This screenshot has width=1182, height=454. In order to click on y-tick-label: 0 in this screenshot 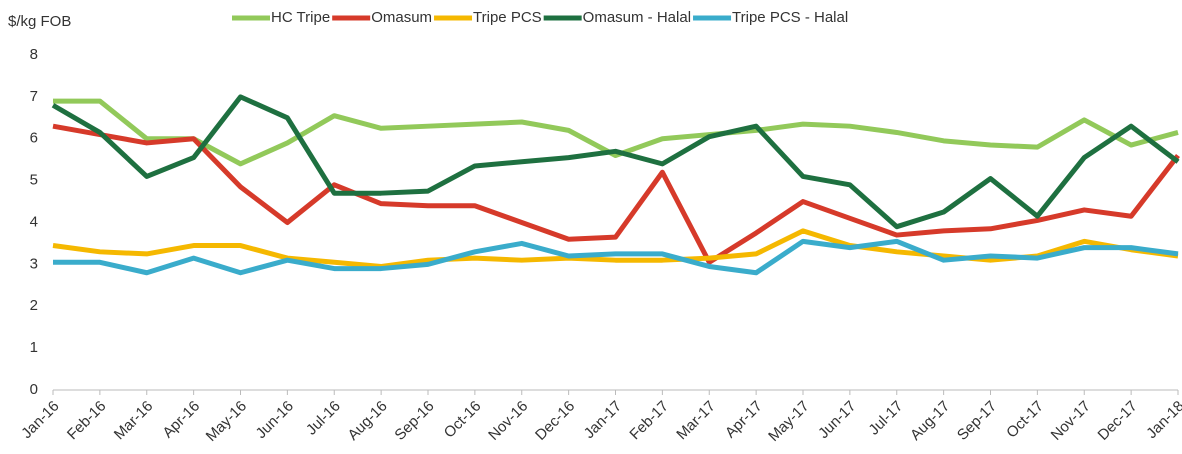, I will do `click(34, 389)`.